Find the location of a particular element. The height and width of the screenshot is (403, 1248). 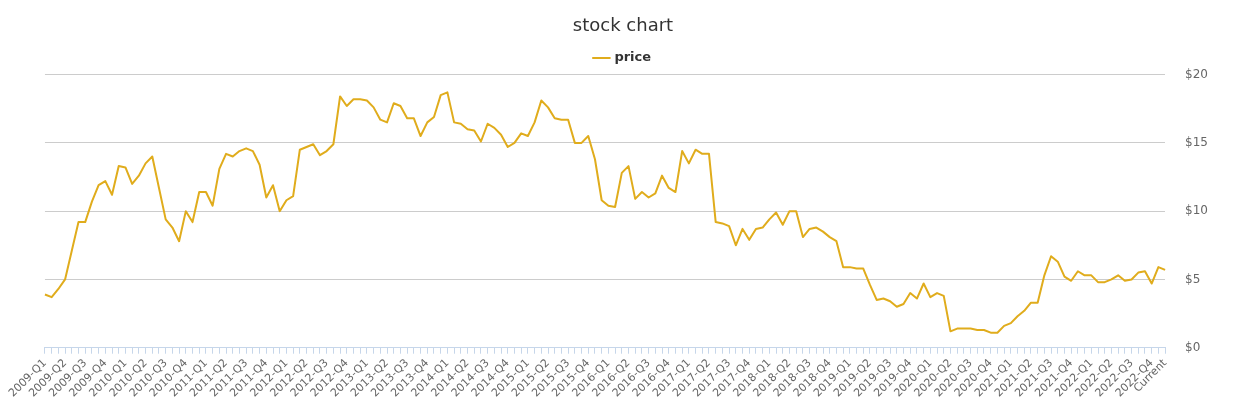

y-tick-label: $20 is located at coordinates (1196, 73).